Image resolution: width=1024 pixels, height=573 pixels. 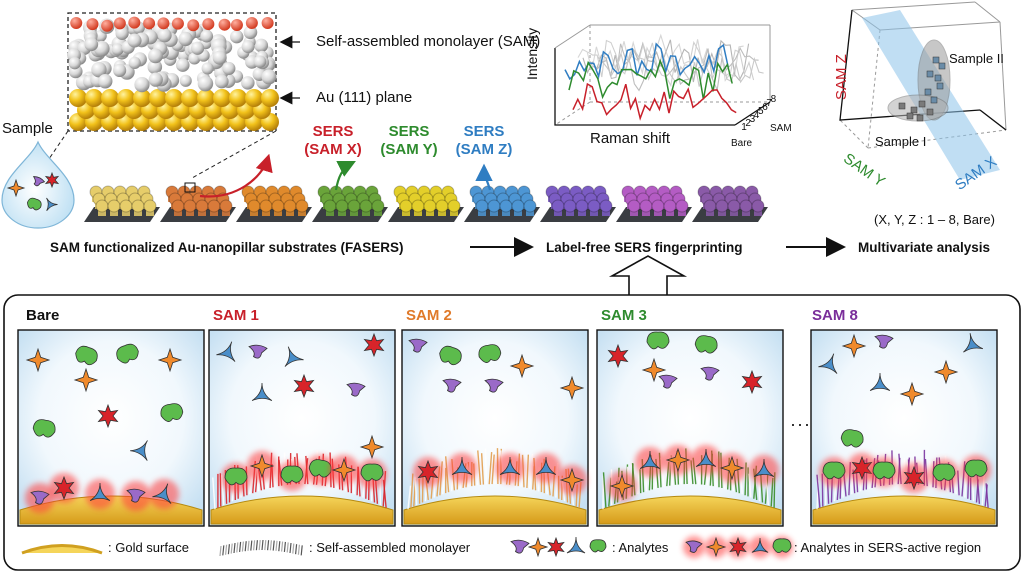 I want to click on sers-tag-z-line1: SERS, so click(x=484, y=131).